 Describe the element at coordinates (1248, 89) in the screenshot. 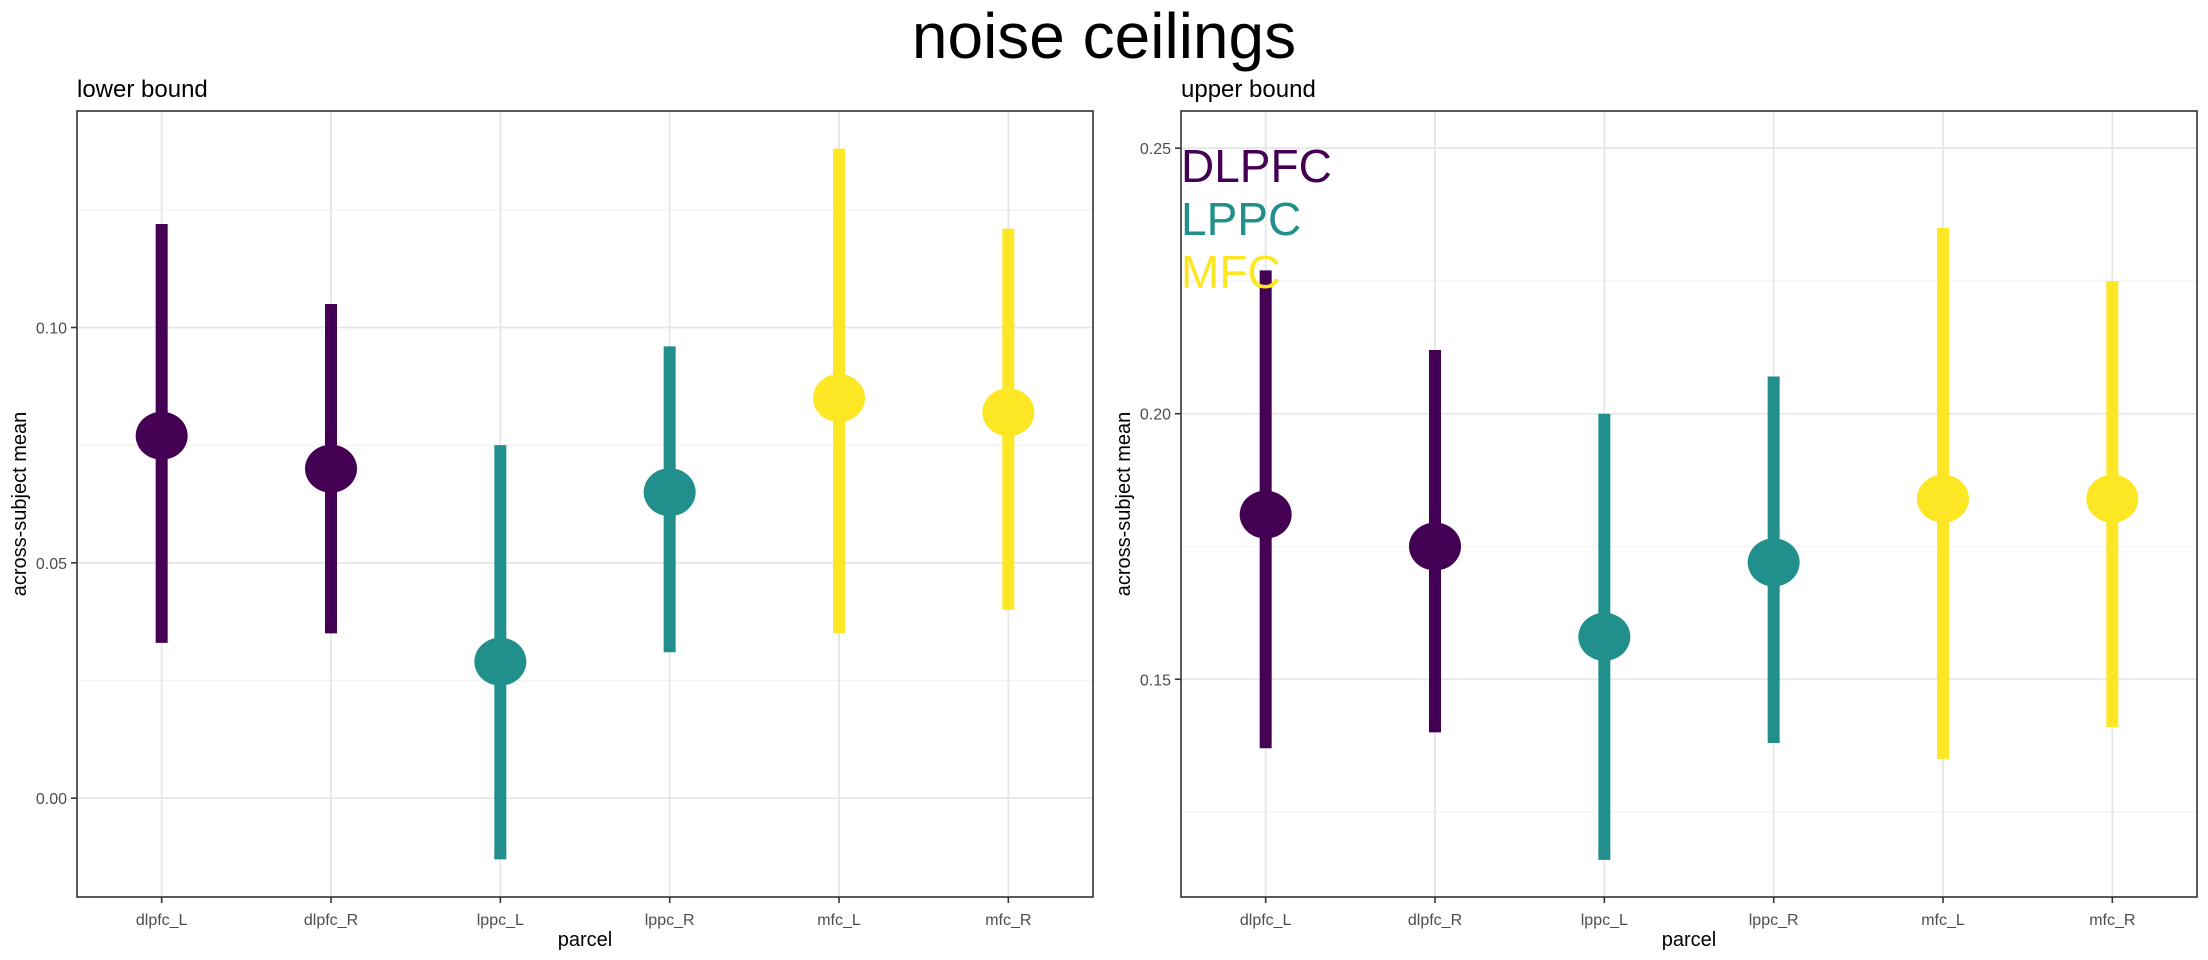

I see `panel-subtitle: upper bound` at that location.